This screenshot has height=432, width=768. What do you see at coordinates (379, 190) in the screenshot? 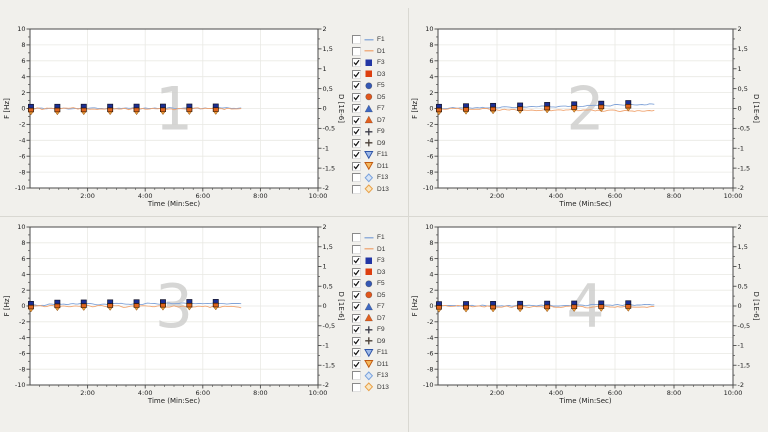
I see `legend-item-d13: D13` at bounding box center [379, 190].